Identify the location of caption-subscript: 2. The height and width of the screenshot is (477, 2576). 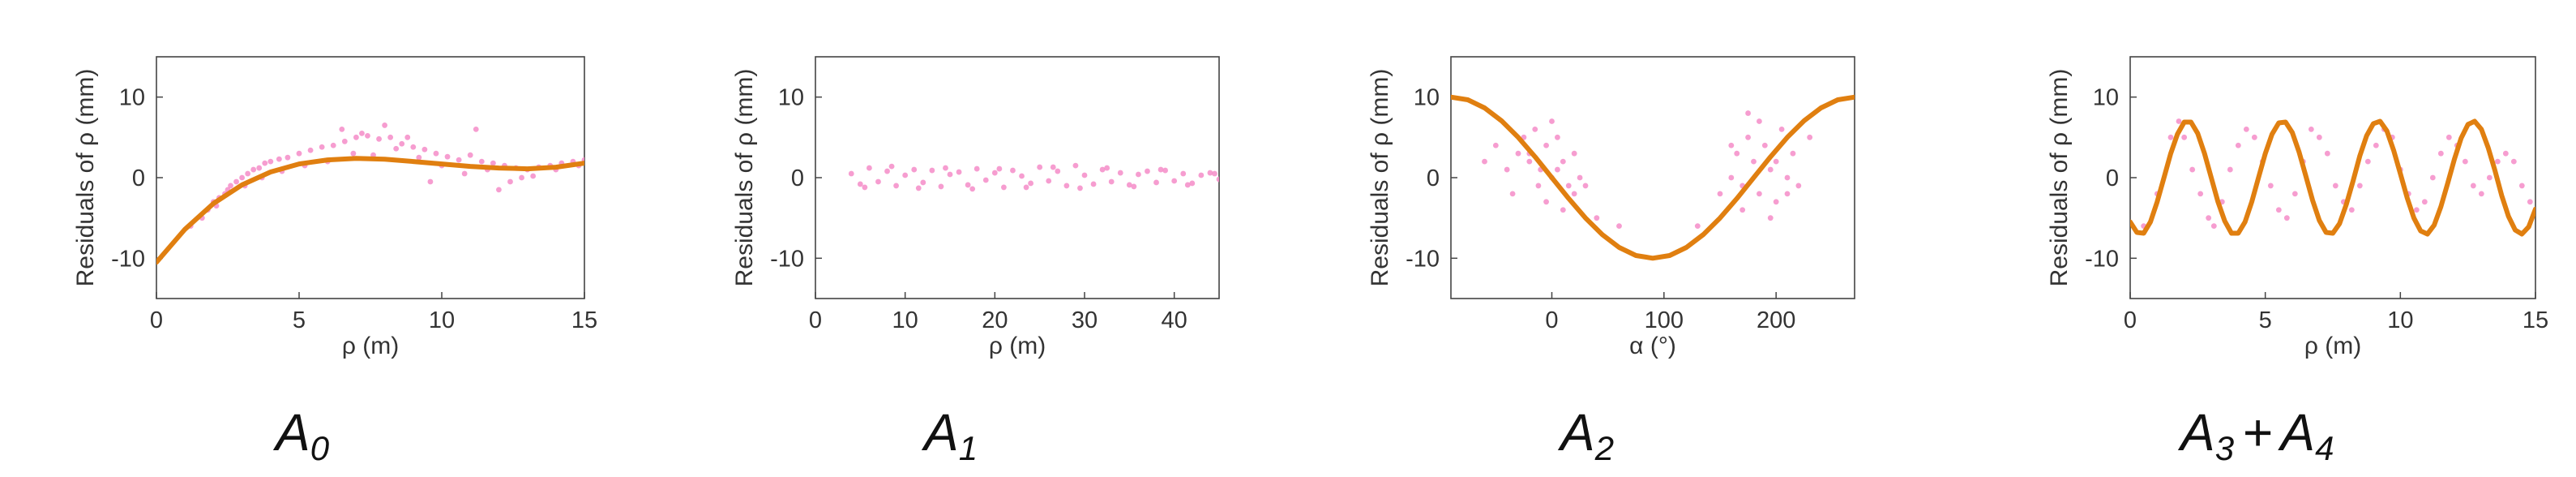
(1604, 448).